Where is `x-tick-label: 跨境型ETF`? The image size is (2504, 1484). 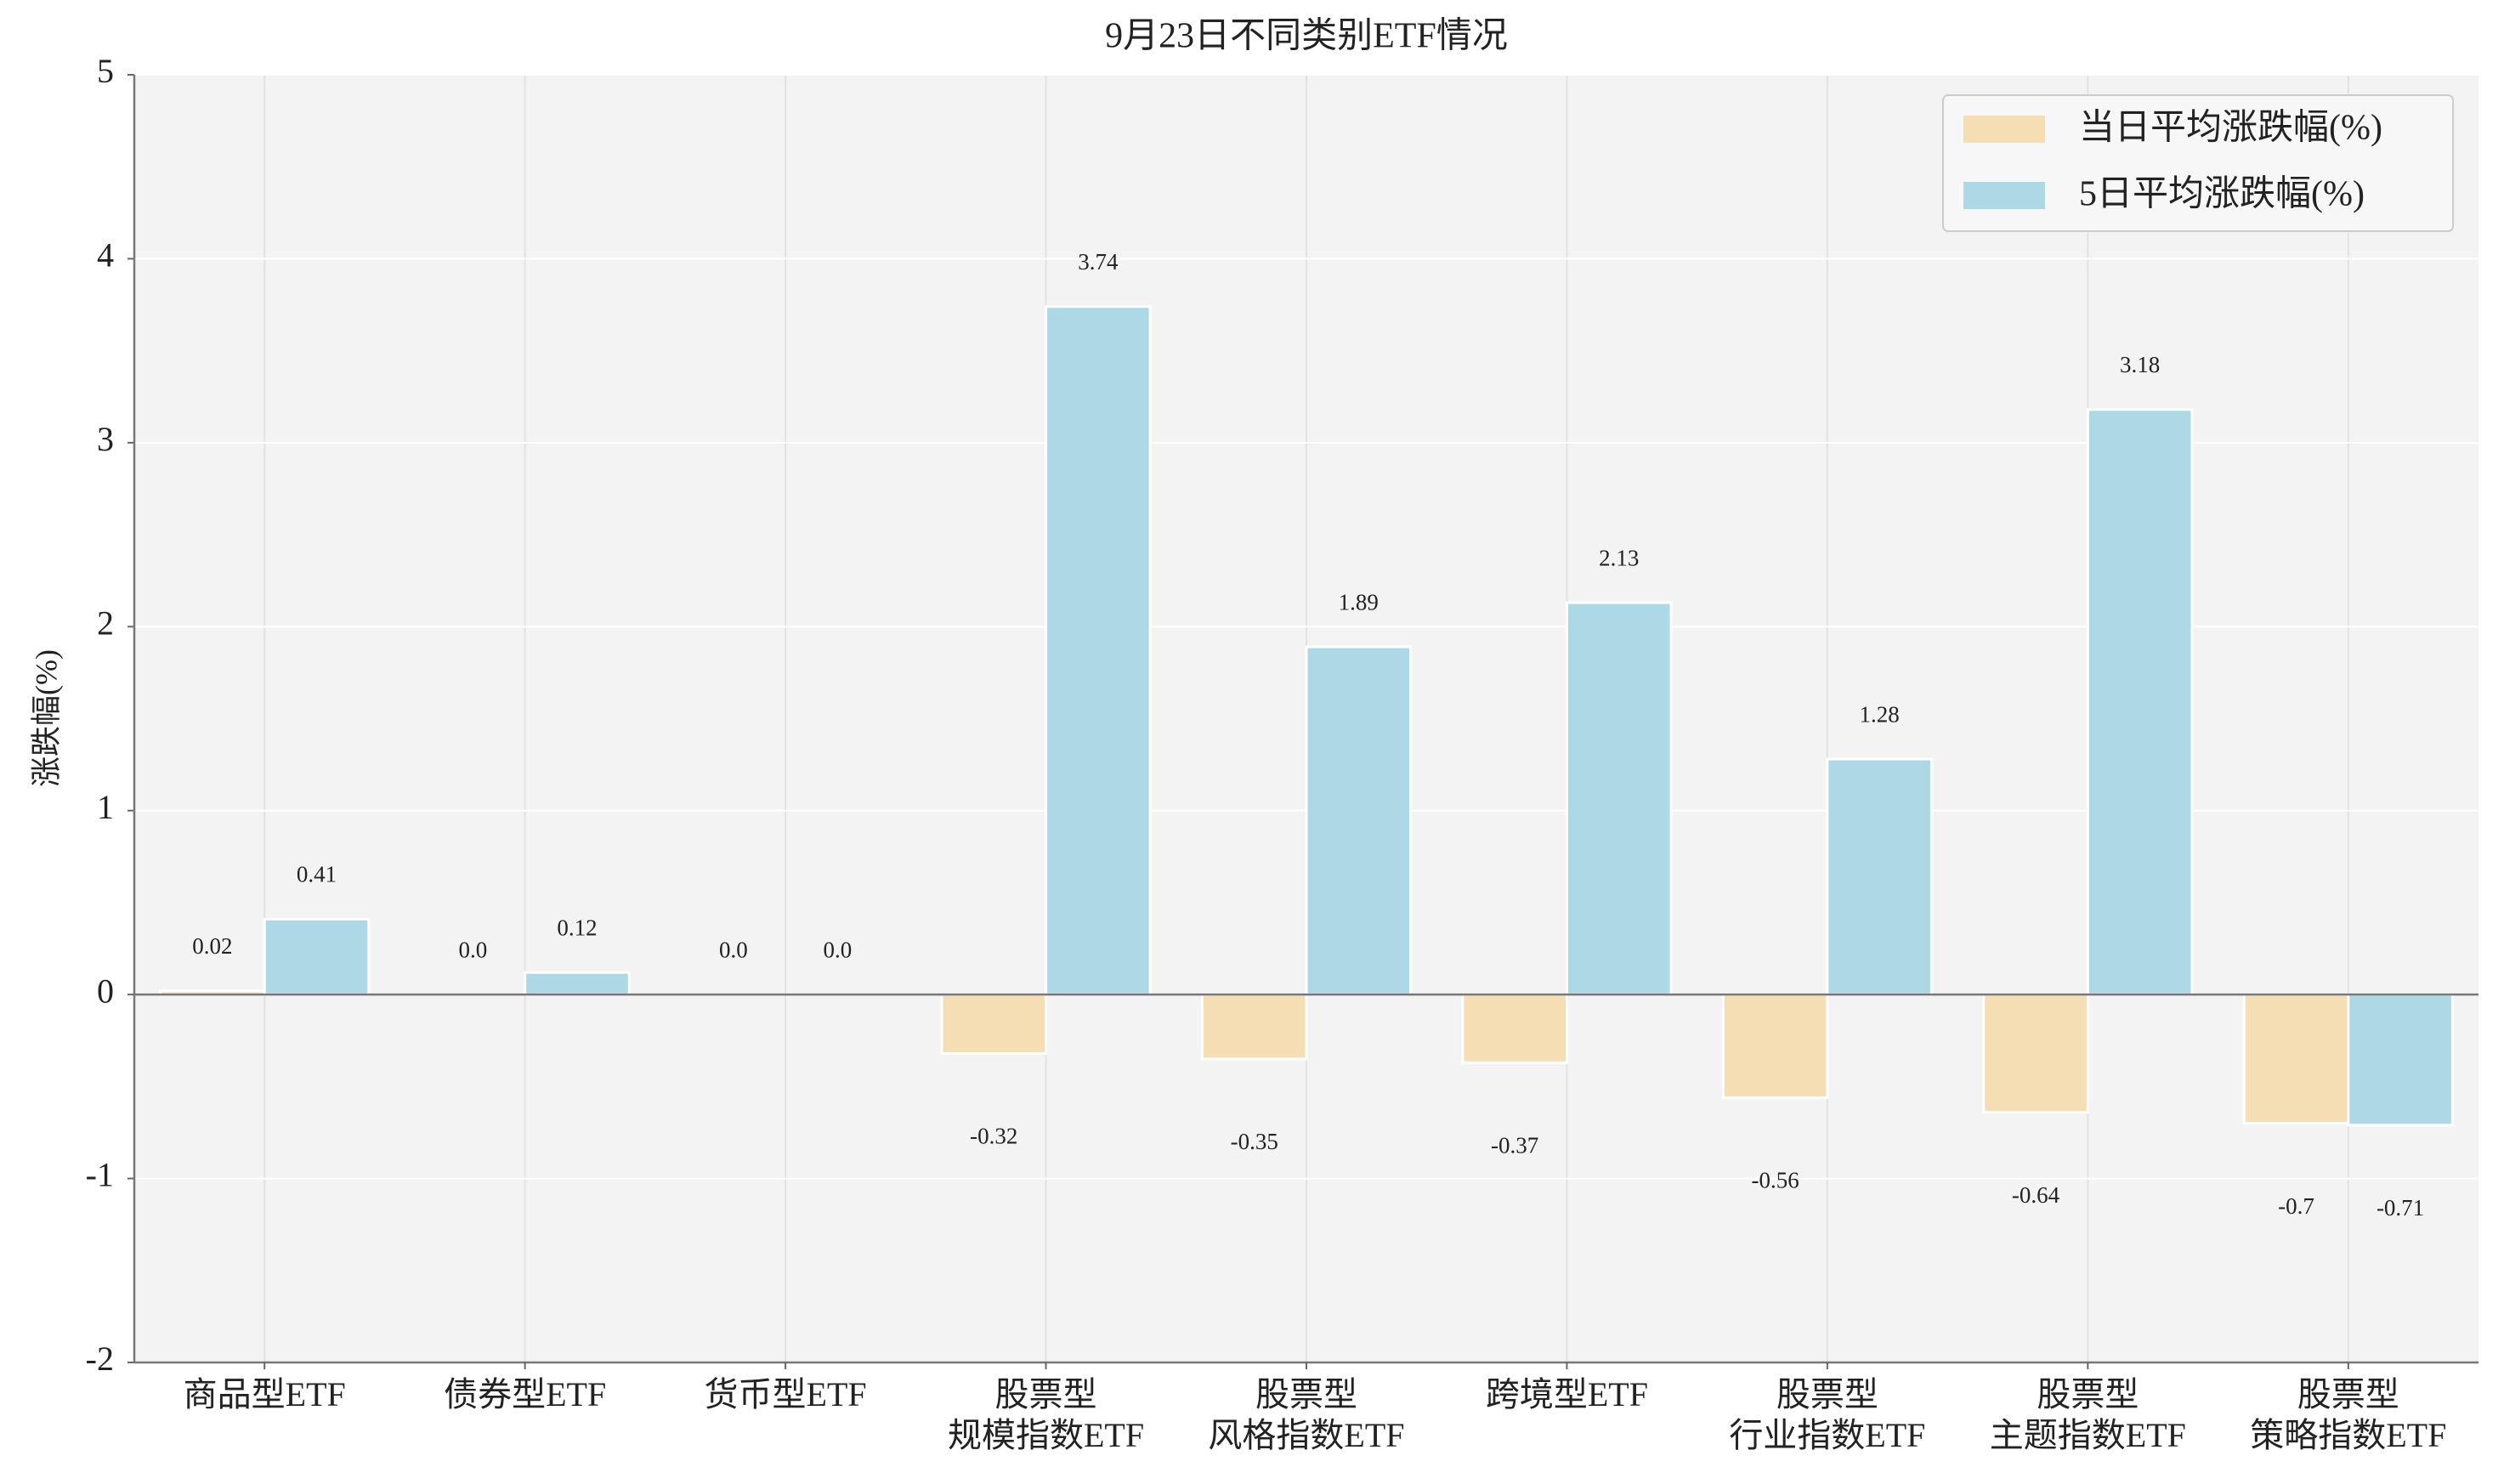 x-tick-label: 跨境型ETF is located at coordinates (1566, 1394).